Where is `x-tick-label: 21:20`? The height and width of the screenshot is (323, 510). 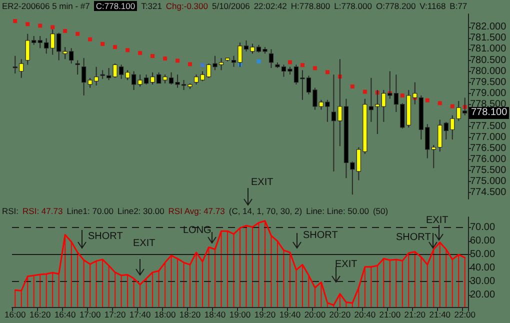 x-tick-label: 21:20 is located at coordinates (415, 315).